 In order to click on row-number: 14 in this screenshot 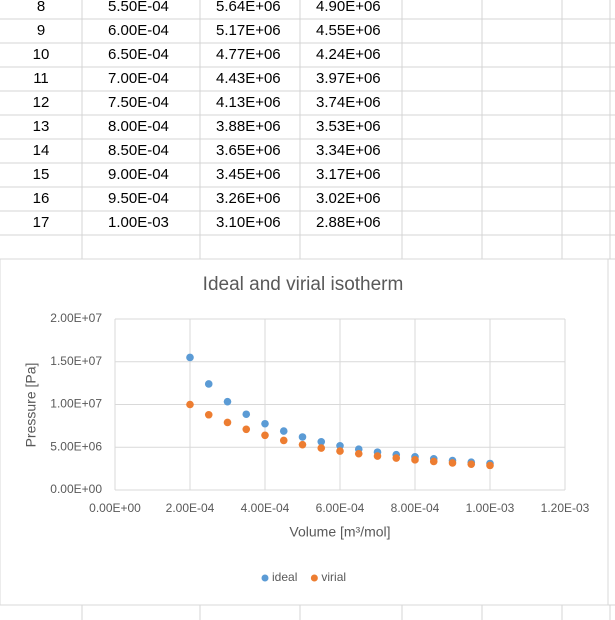, I will do `click(41, 150)`.